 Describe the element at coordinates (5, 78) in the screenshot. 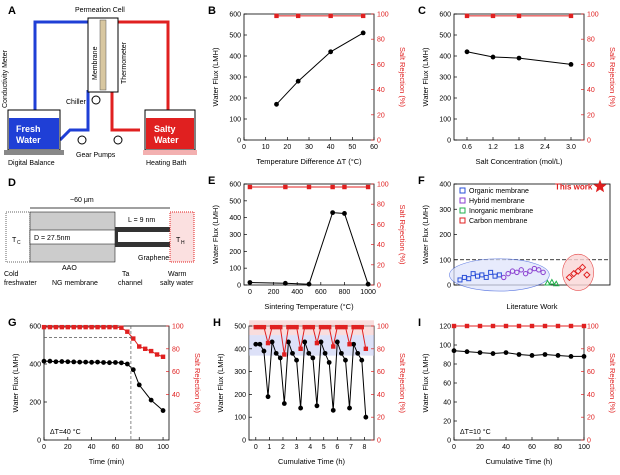

I see `conductivity-meter-label: Conductivity Meter` at that location.